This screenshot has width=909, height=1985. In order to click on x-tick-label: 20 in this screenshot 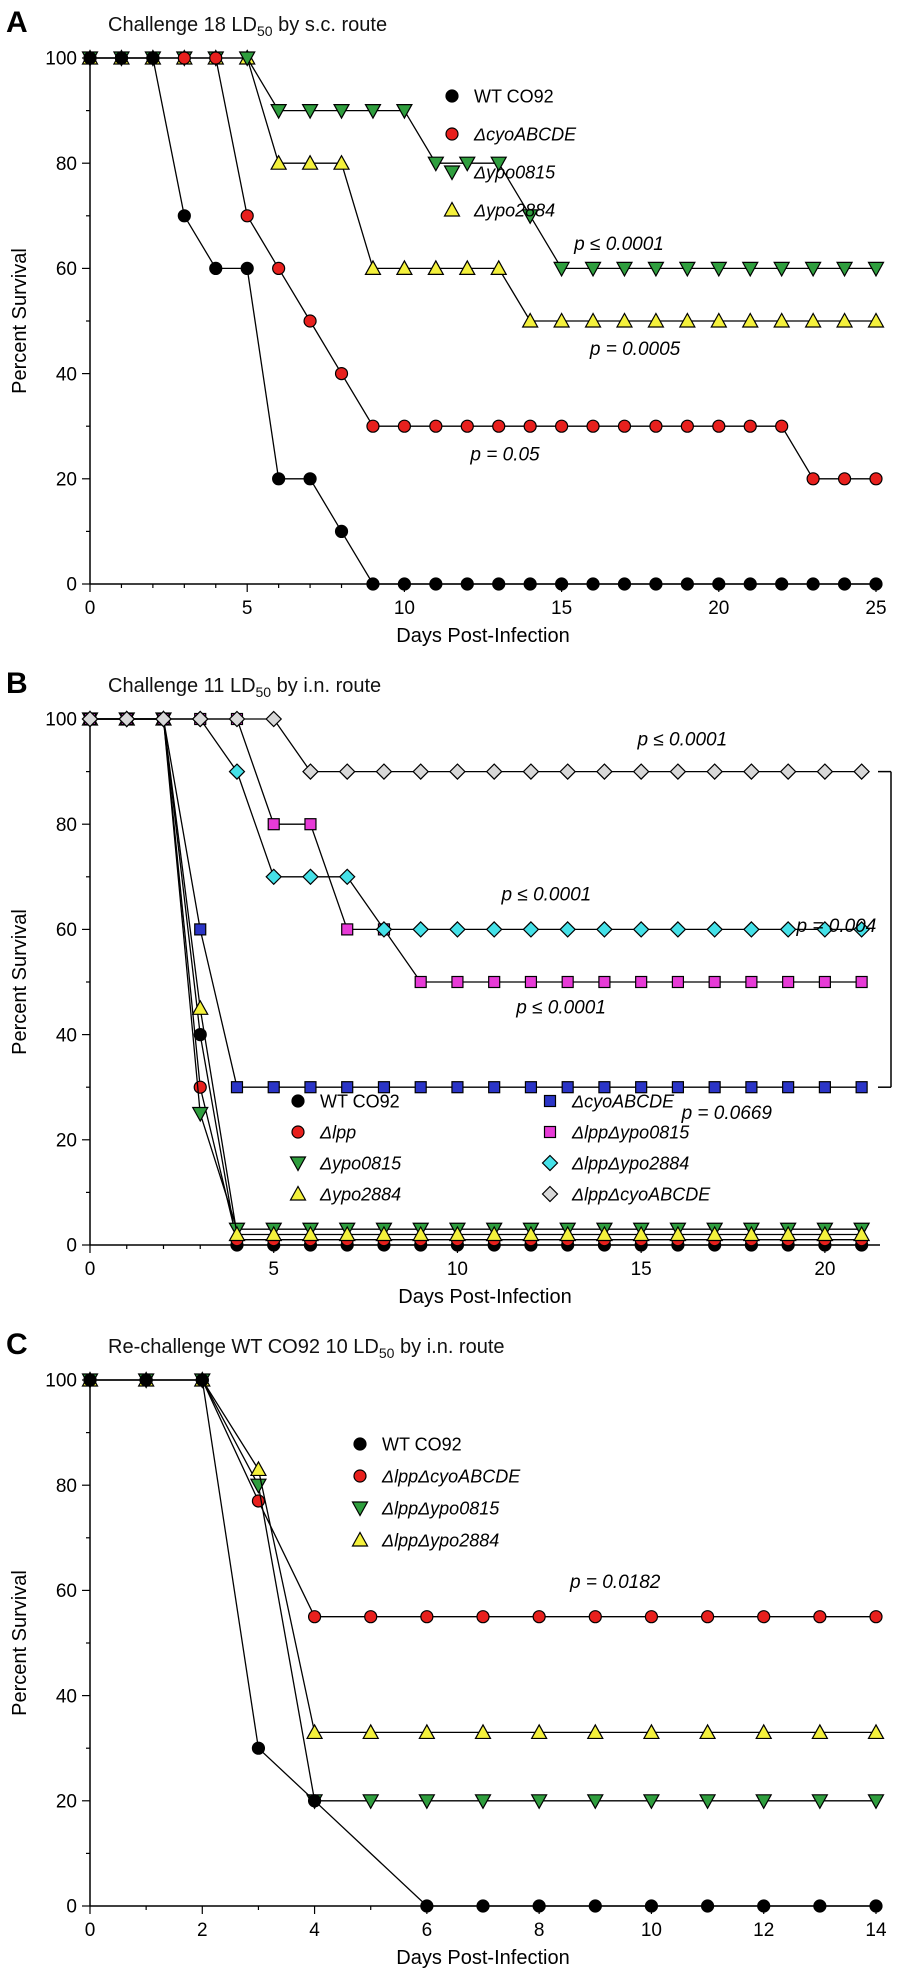, I will do `click(824, 1269)`.